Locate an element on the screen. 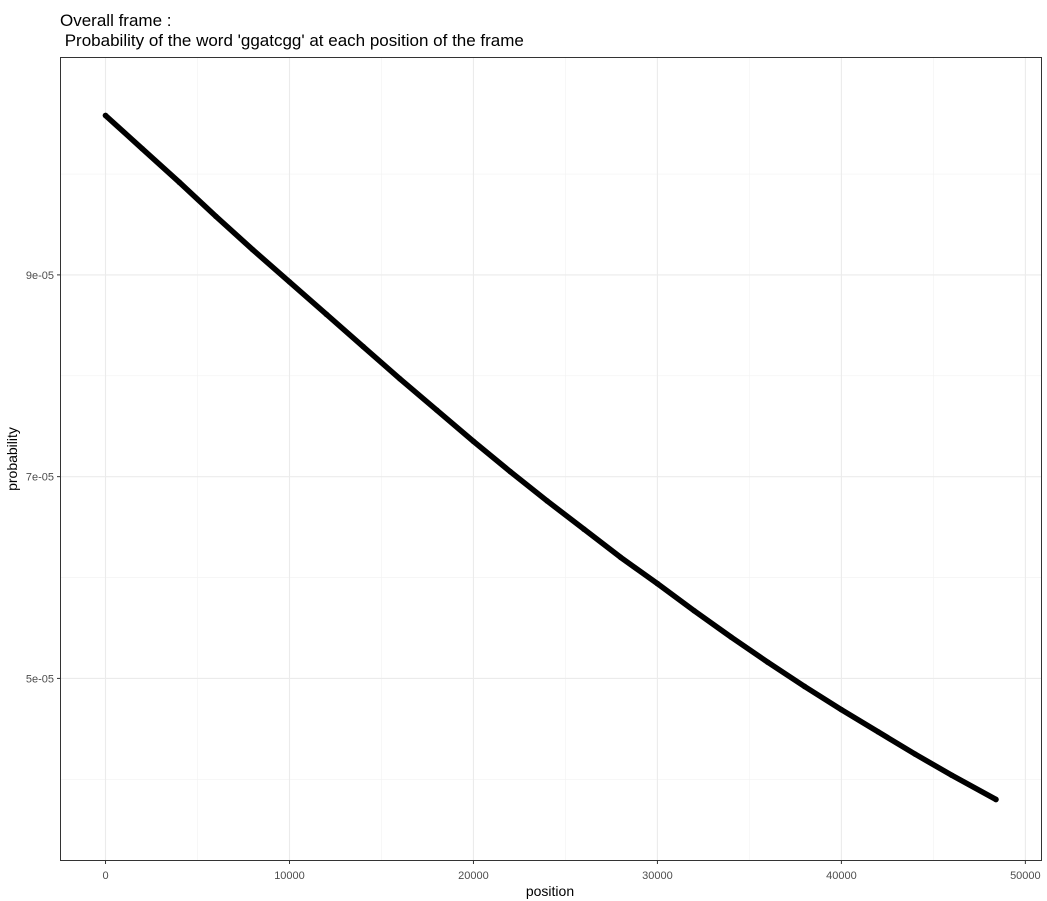 The height and width of the screenshot is (901, 1047). y-axis: 5e-05 7e-05 9e-05 is located at coordinates (43, 477).